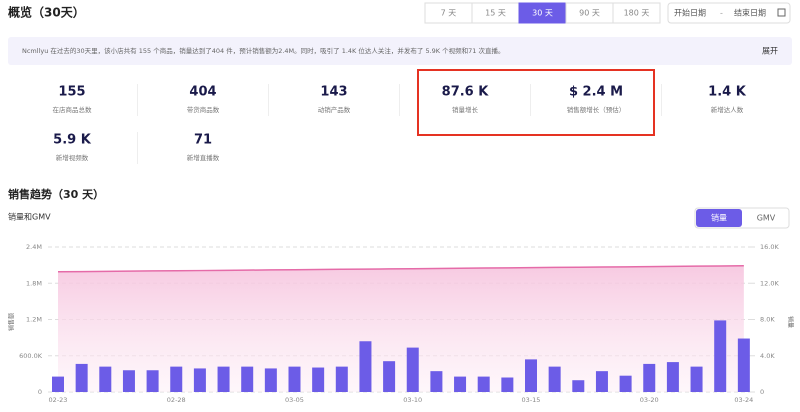 The image size is (800, 412). I want to click on range-button, so click(636, 13).